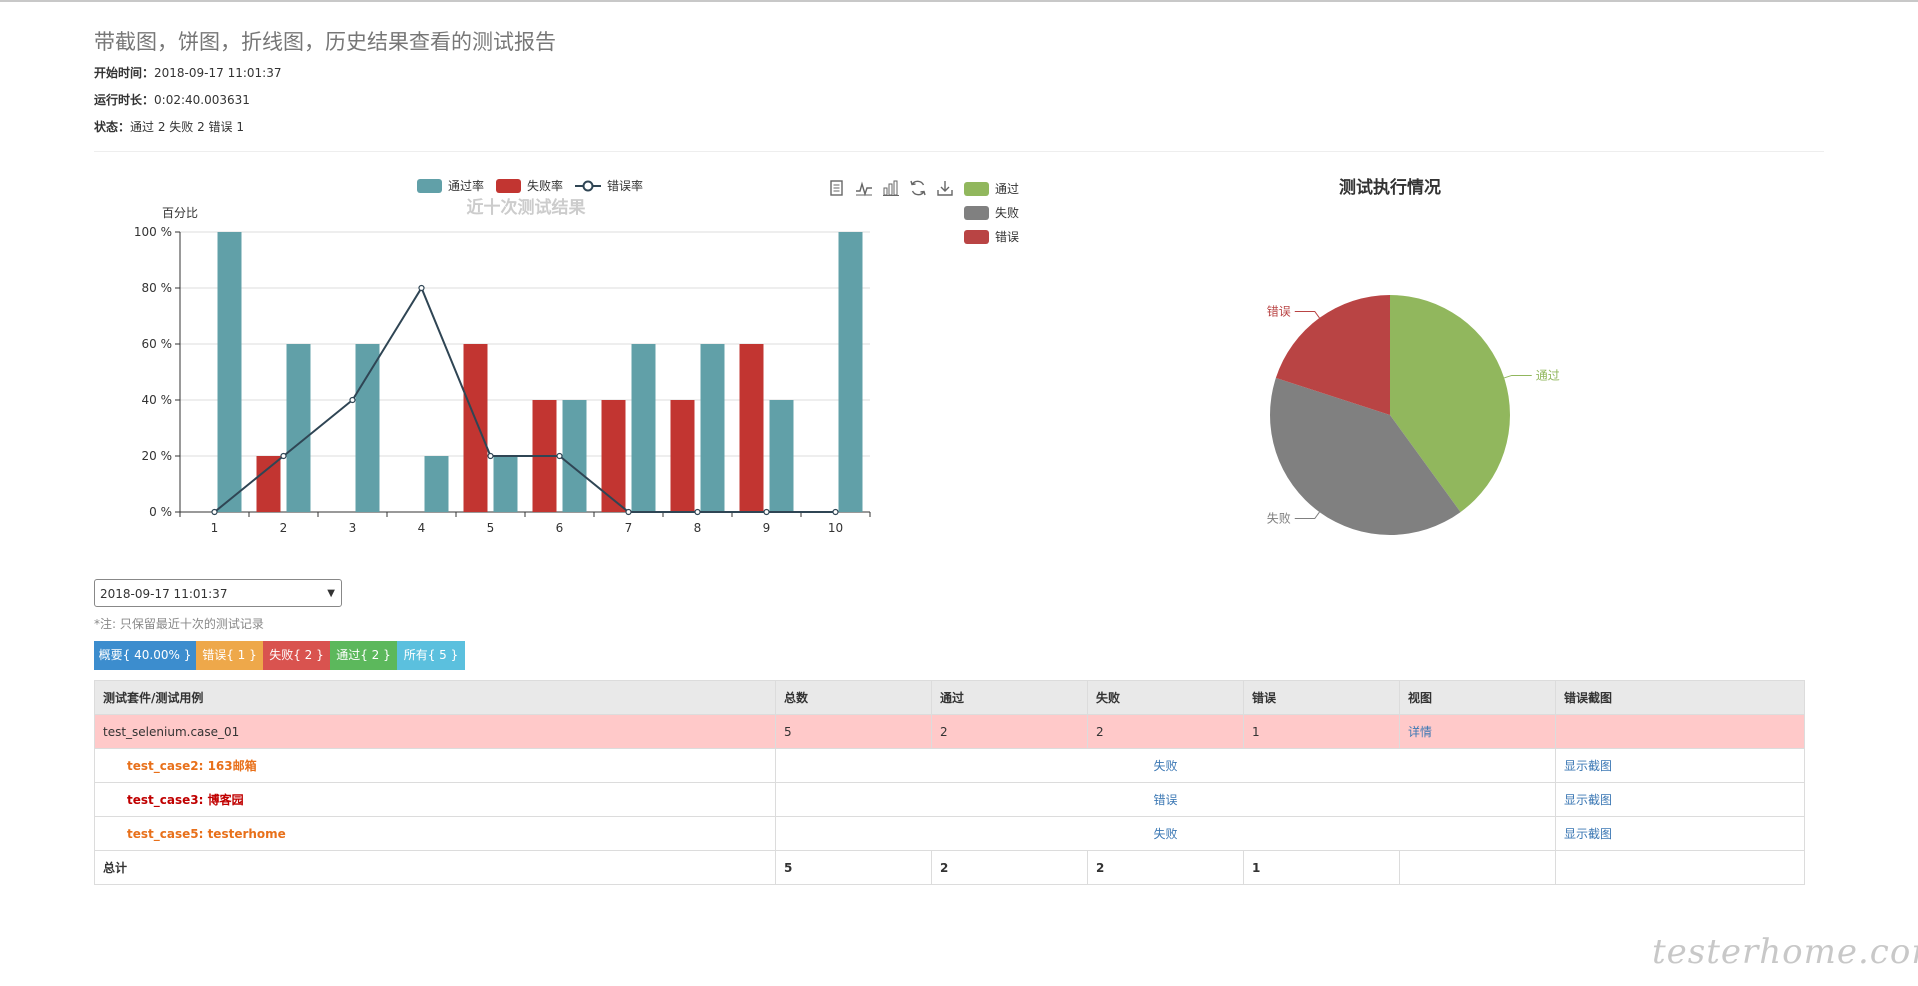 This screenshot has height=986, width=1918. Describe the element at coordinates (1009, 731) in the screenshot. I see `suite-pass: 2` at that location.